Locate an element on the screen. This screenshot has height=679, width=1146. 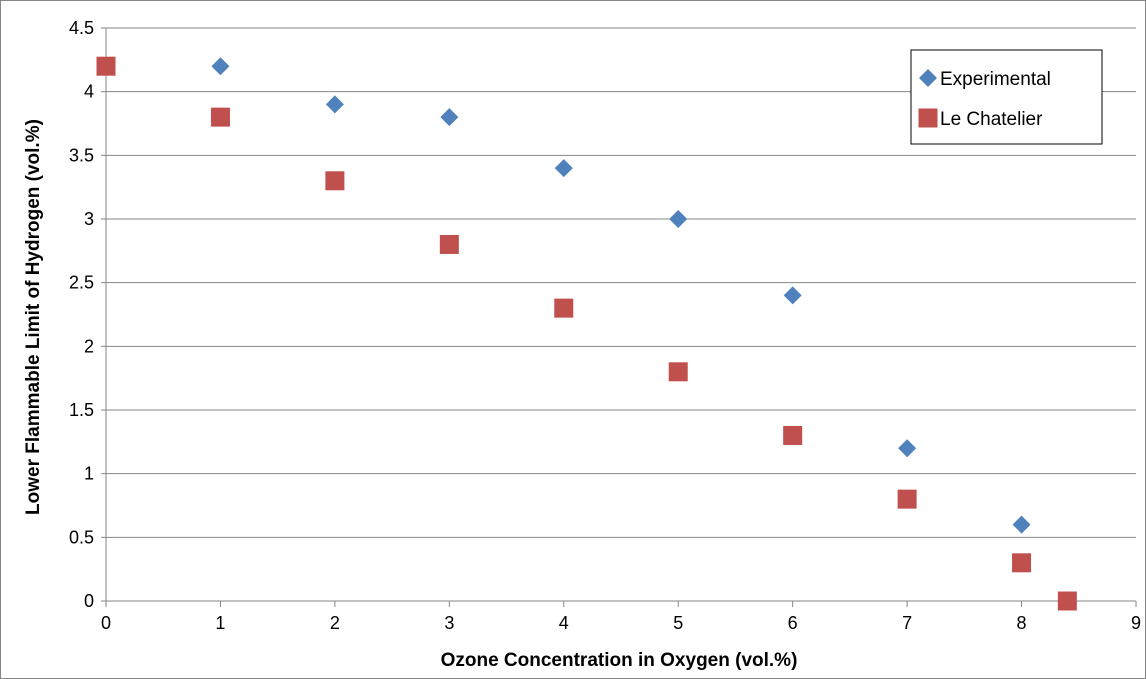
y-tick-label: 2.5 is located at coordinates (81, 283).